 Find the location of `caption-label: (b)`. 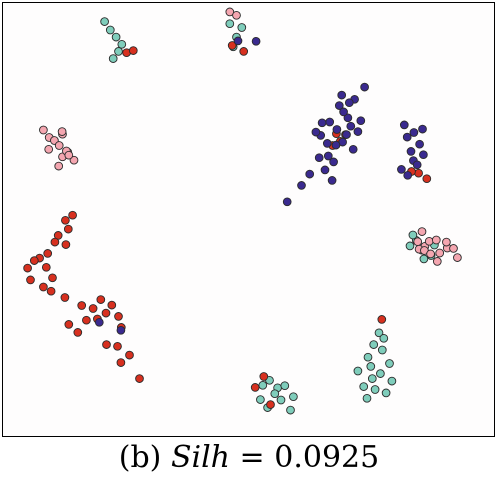

caption-label: (b) is located at coordinates (140, 457).